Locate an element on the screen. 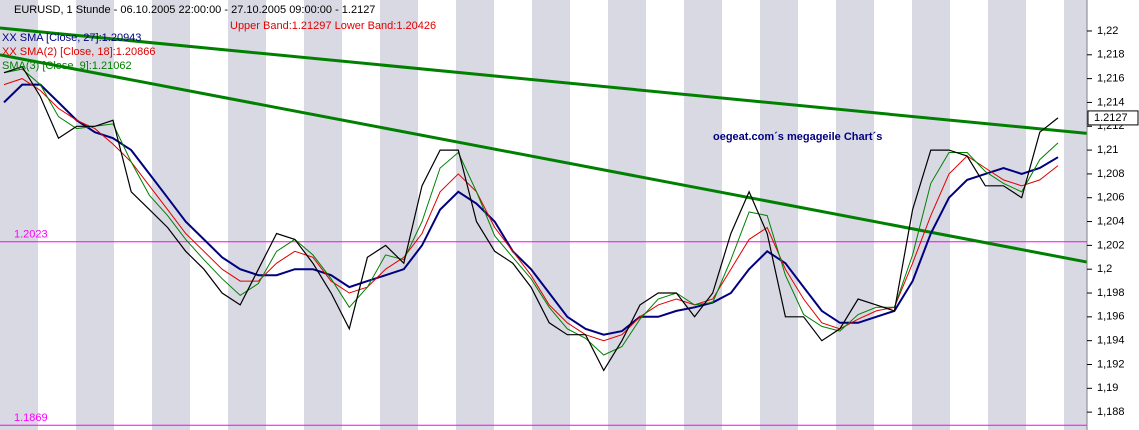 The width and height of the screenshot is (1139, 430). y-tick-label: 1,194 is located at coordinates (1111, 341).